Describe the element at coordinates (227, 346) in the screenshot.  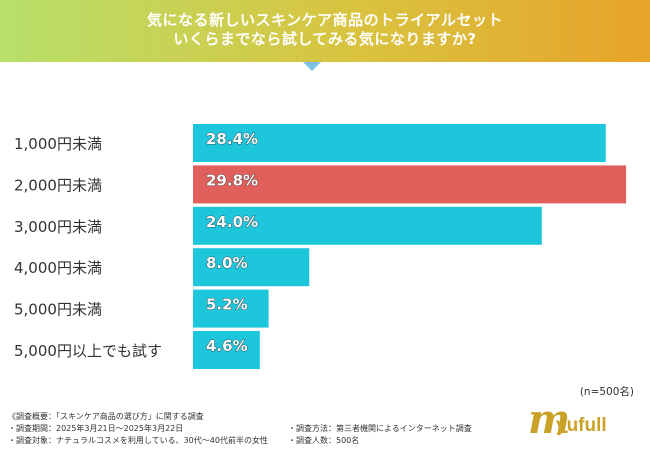
I see `value-label: 4.6%` at that location.